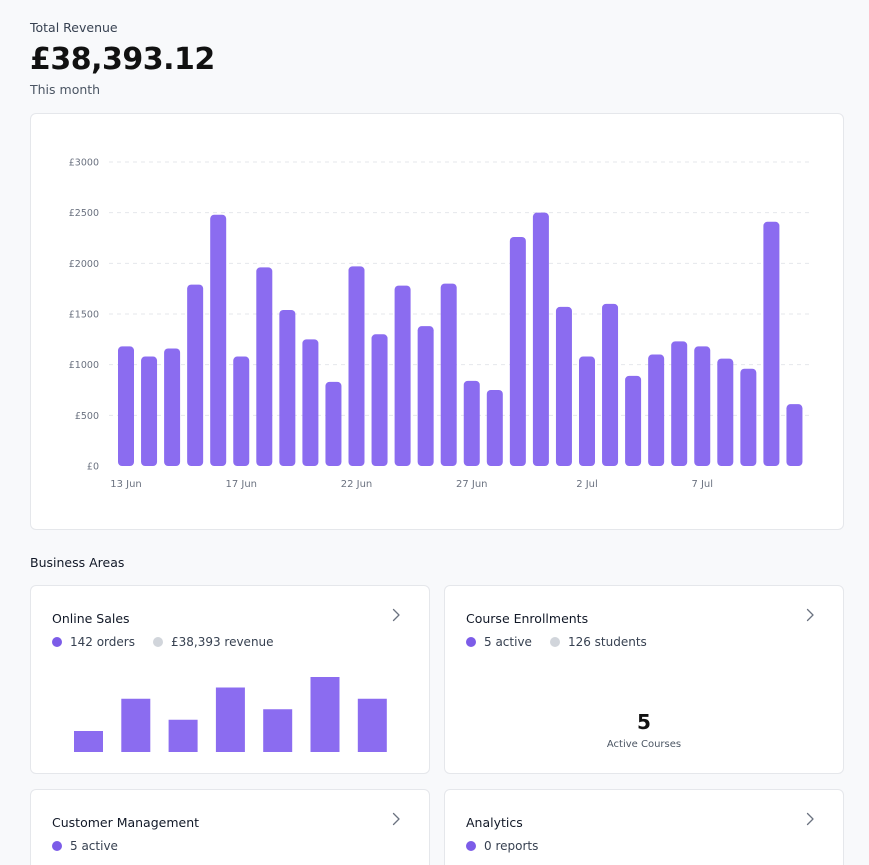  What do you see at coordinates (222, 642) in the screenshot?
I see `stat-text: £38,393 revenue` at bounding box center [222, 642].